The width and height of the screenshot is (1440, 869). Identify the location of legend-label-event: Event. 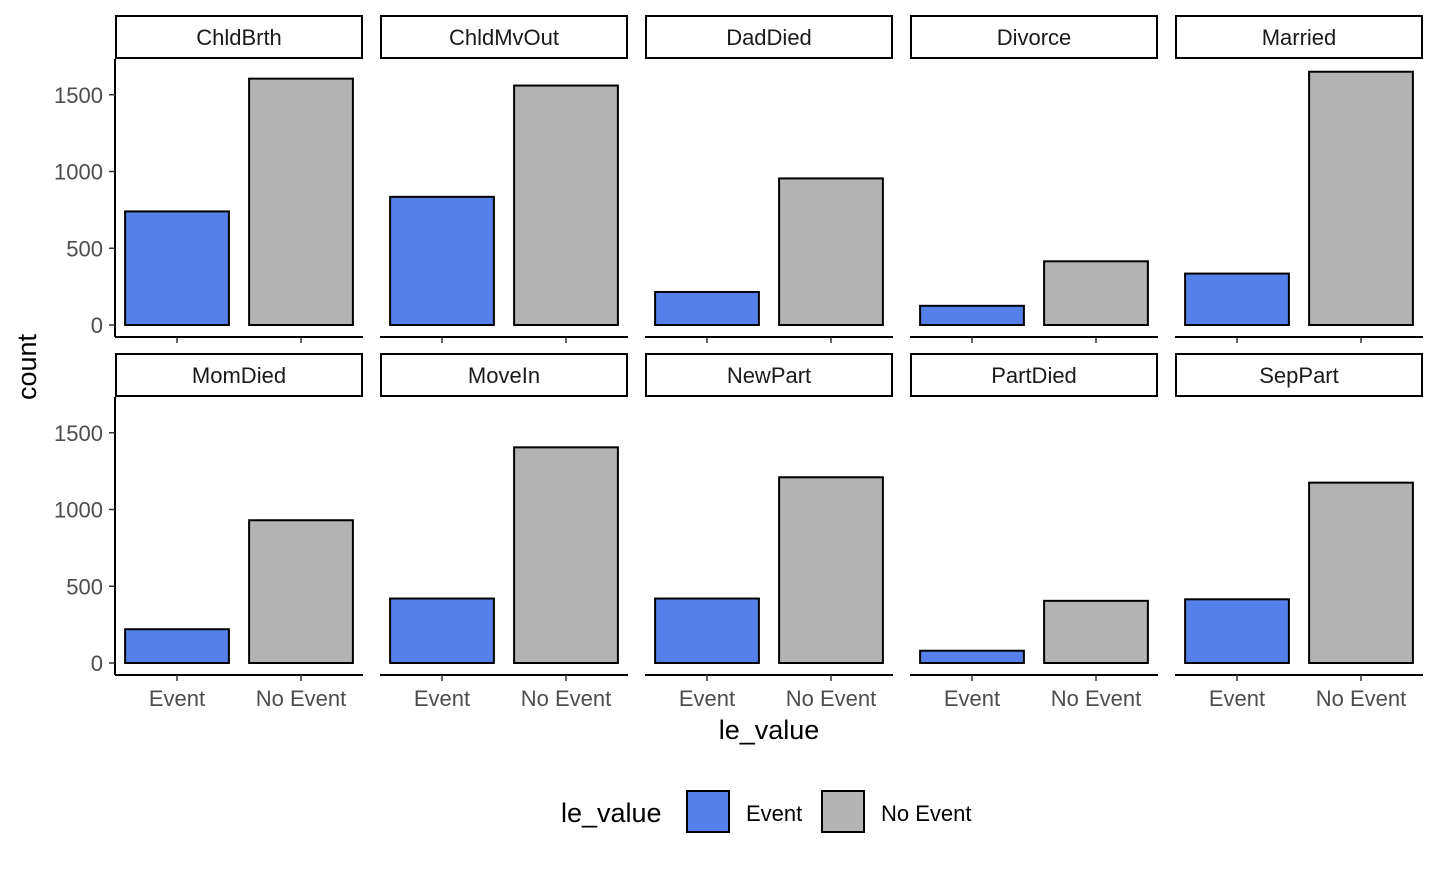
(774, 813).